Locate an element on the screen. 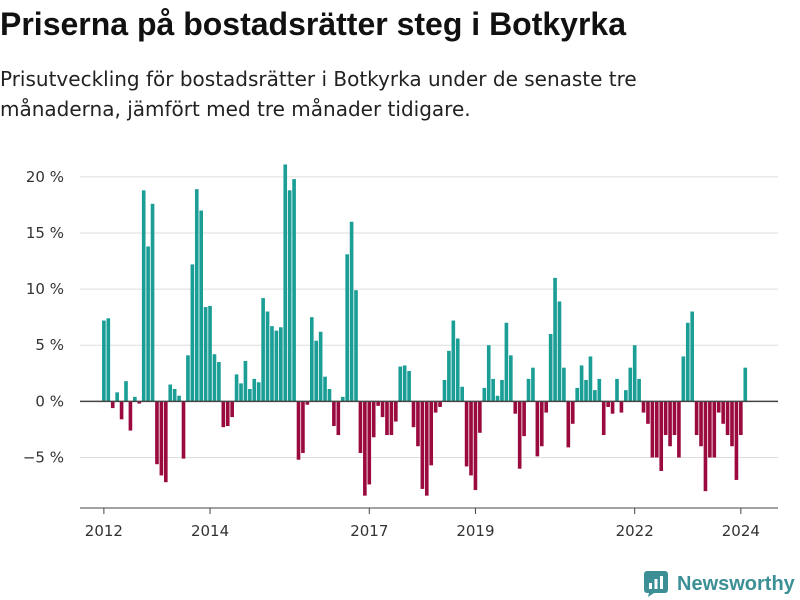  annotation: 3 % is located at coordinates (769, 162).